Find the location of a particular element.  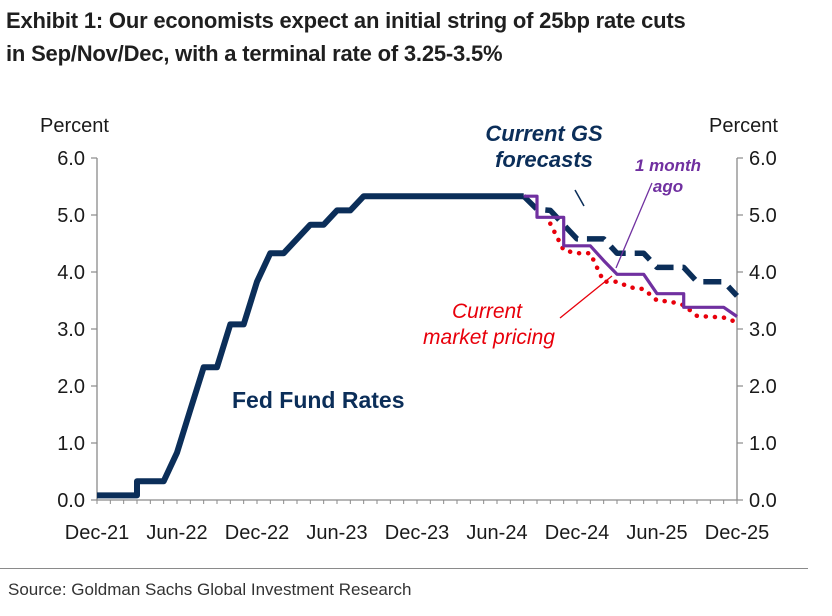

y-tick-label-right: 2.0 is located at coordinates (763, 387).